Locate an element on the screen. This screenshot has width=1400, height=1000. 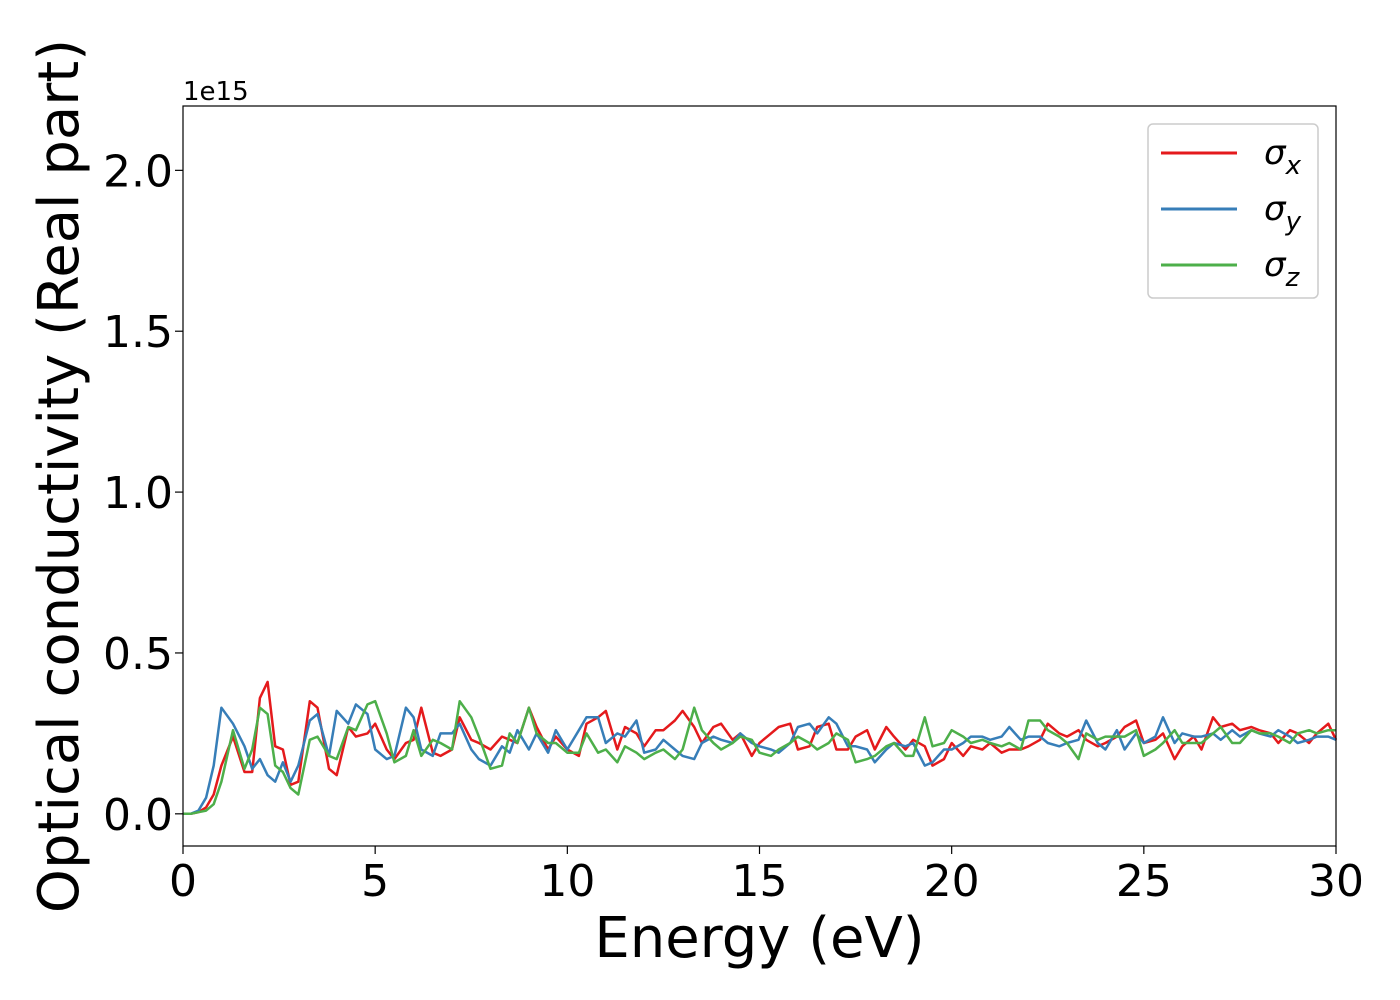
y-axis-ticks: 0.0 0.5 1.0 1.5 2.0 is located at coordinates (143, 493).